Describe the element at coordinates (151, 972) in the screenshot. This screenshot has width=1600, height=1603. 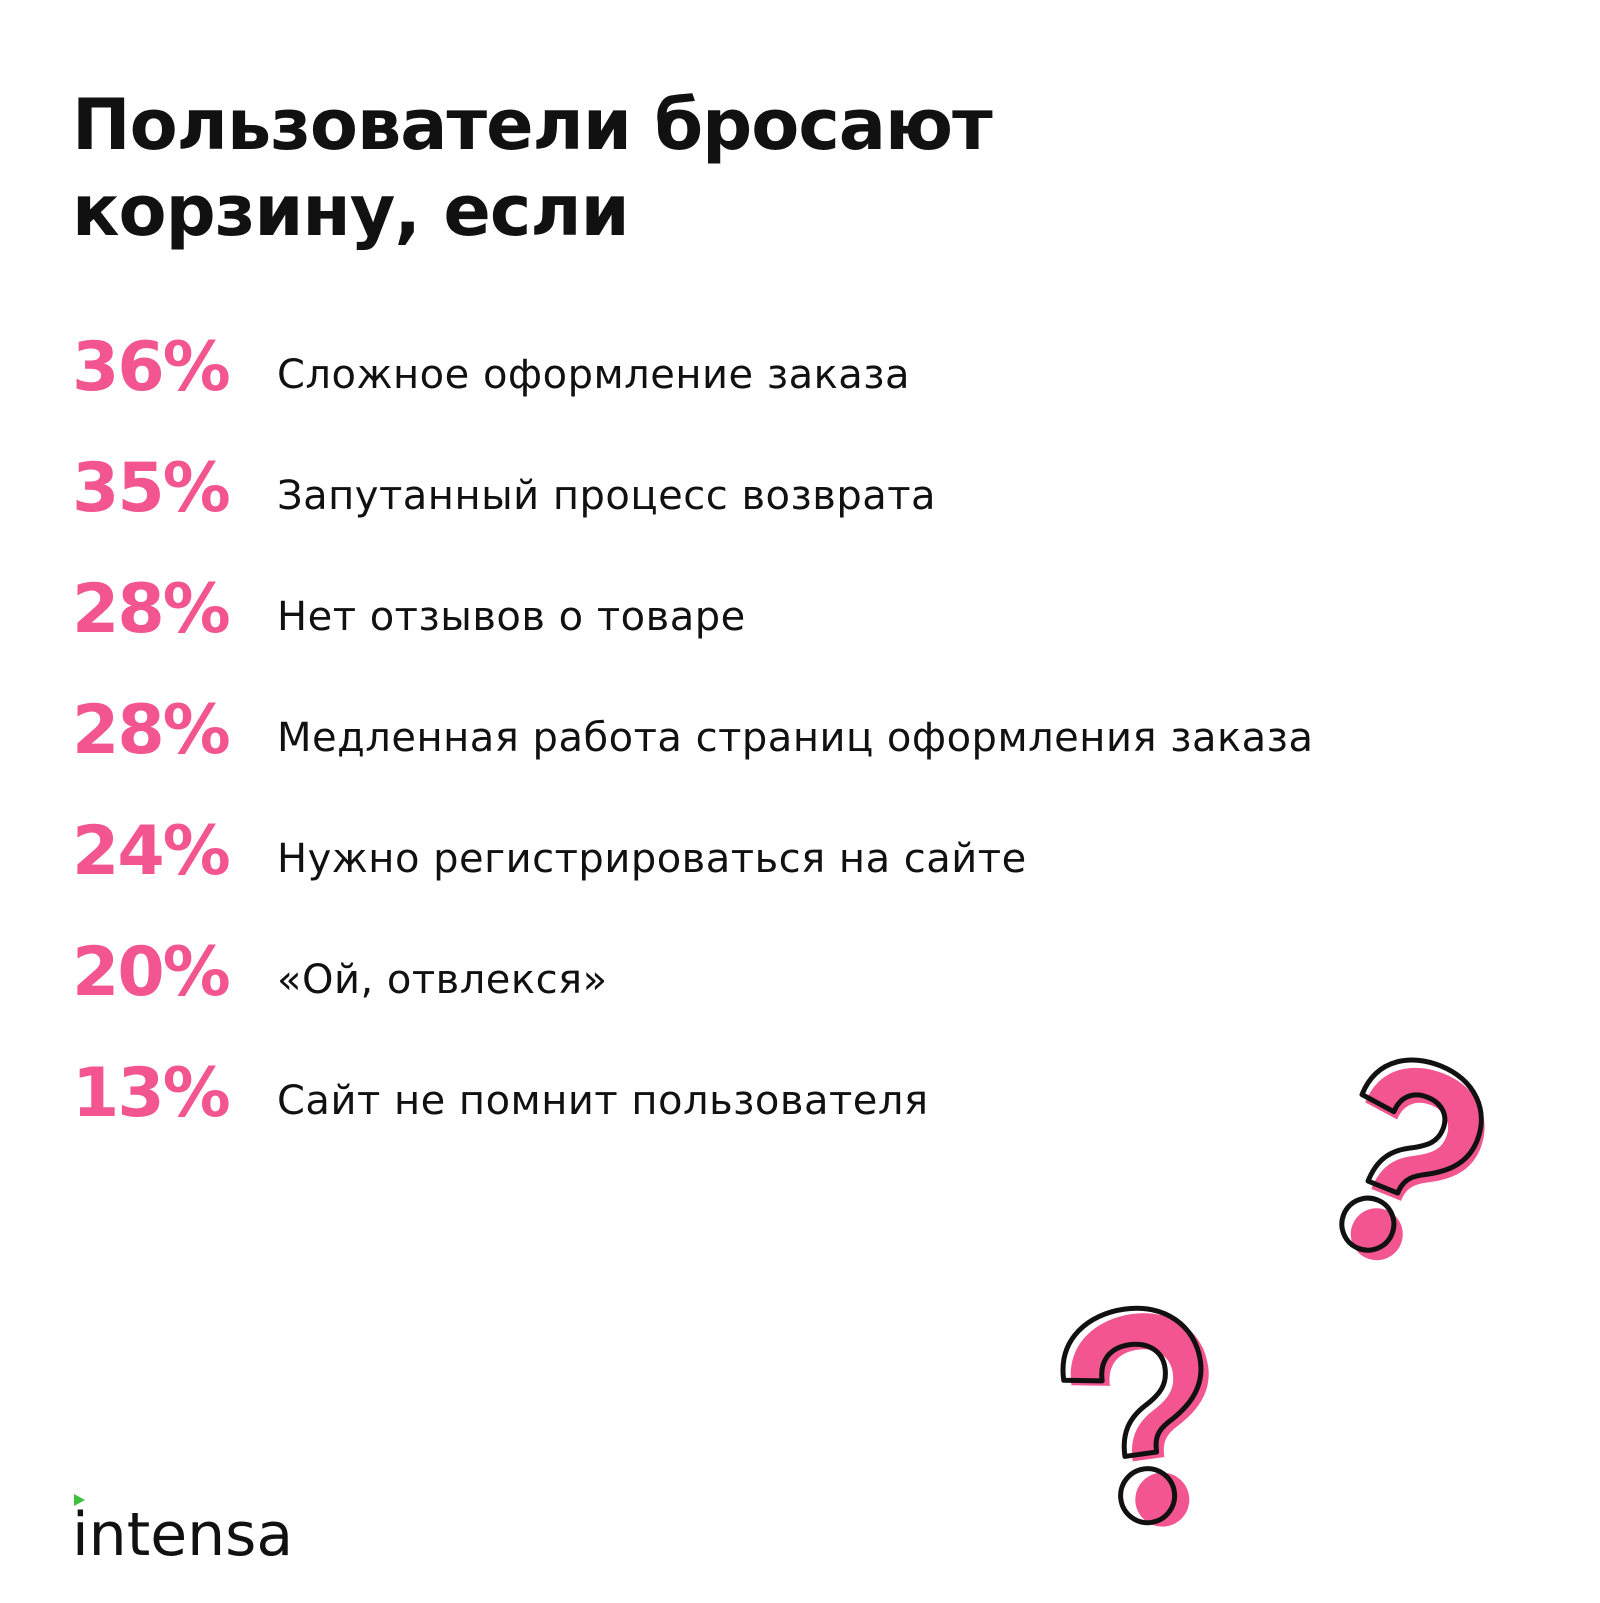
I see `stat-percent: 20%` at that location.